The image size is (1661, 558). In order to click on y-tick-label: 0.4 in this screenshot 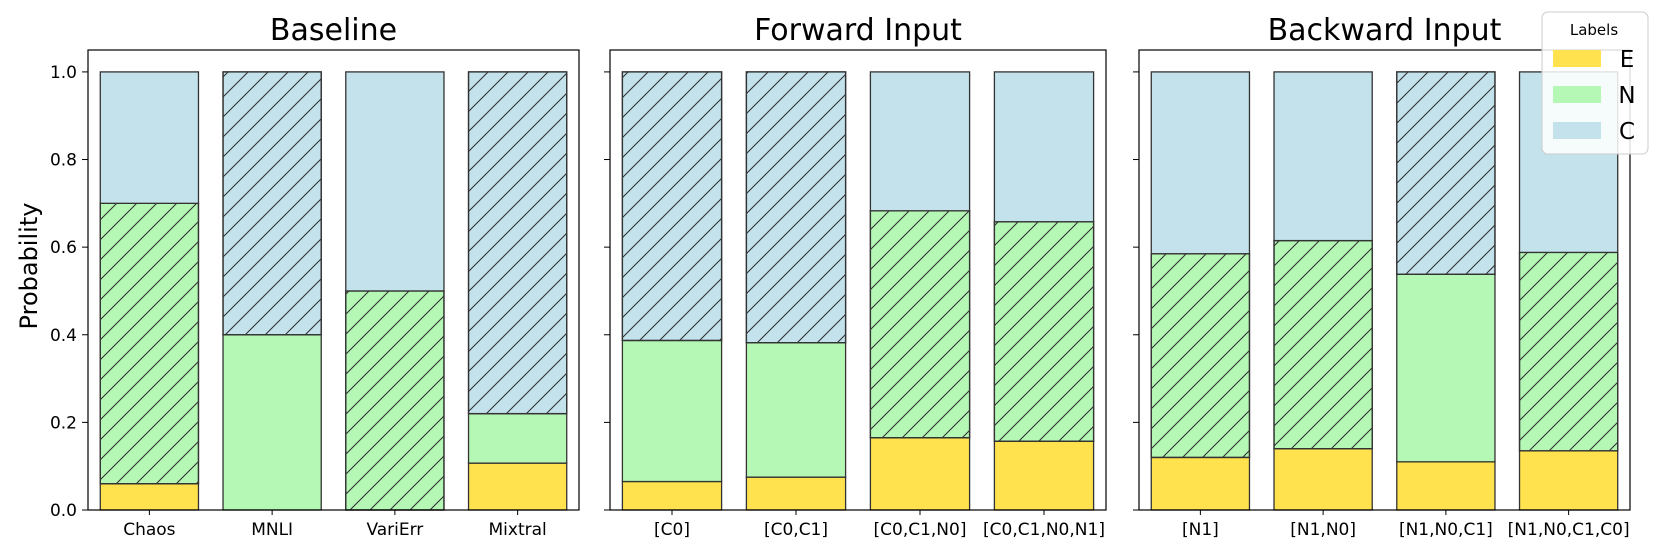, I will do `click(63, 336)`.